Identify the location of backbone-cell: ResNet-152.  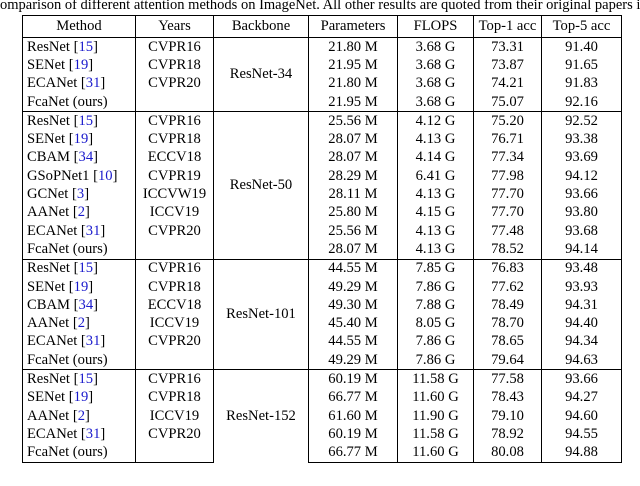
(261, 416).